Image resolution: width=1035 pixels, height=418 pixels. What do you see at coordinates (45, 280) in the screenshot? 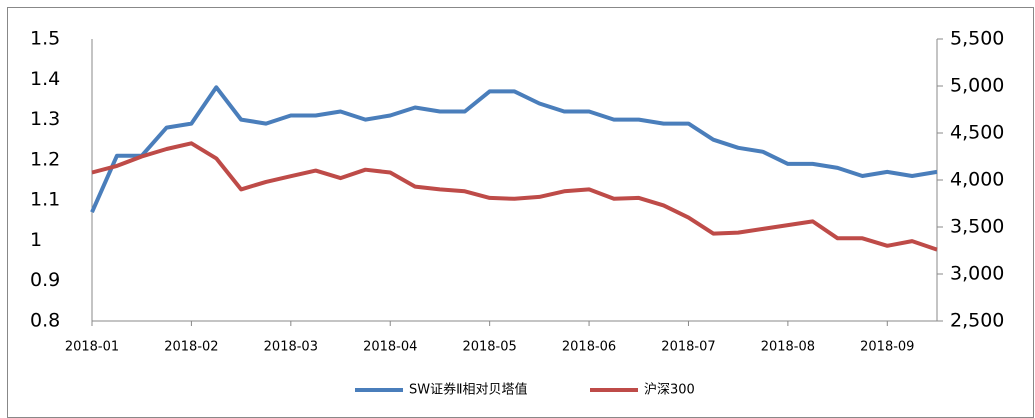
I see `y-tick-label: 0.9` at bounding box center [45, 280].